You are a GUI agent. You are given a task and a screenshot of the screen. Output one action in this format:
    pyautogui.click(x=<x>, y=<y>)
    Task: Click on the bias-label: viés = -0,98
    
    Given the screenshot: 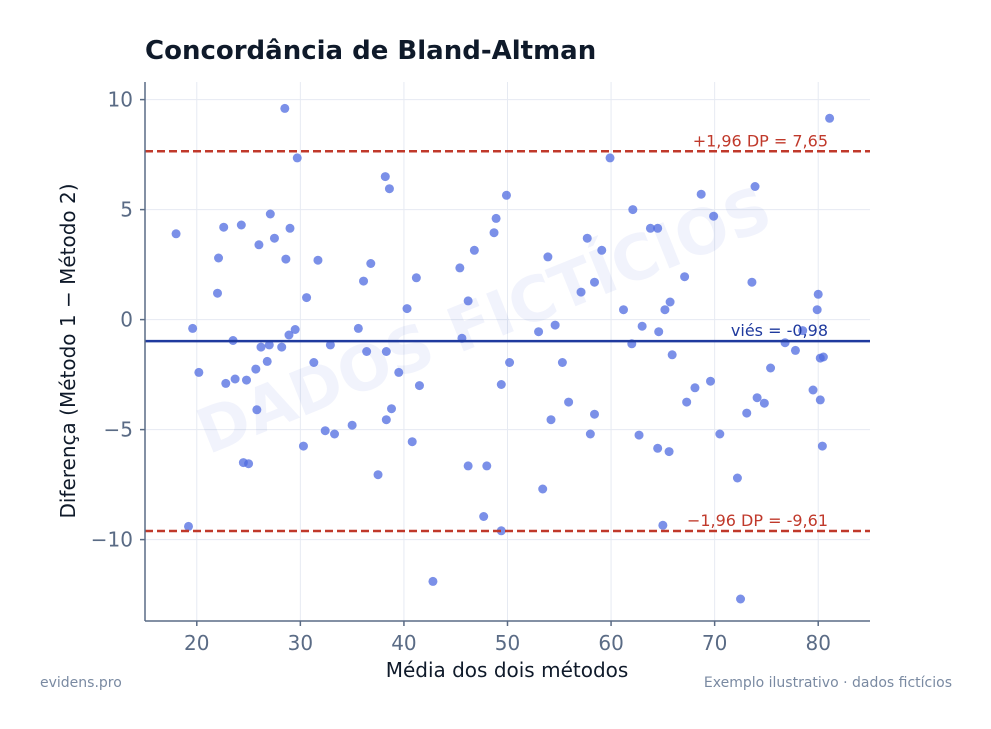 What is the action you would take?
    pyautogui.click(x=779, y=330)
    